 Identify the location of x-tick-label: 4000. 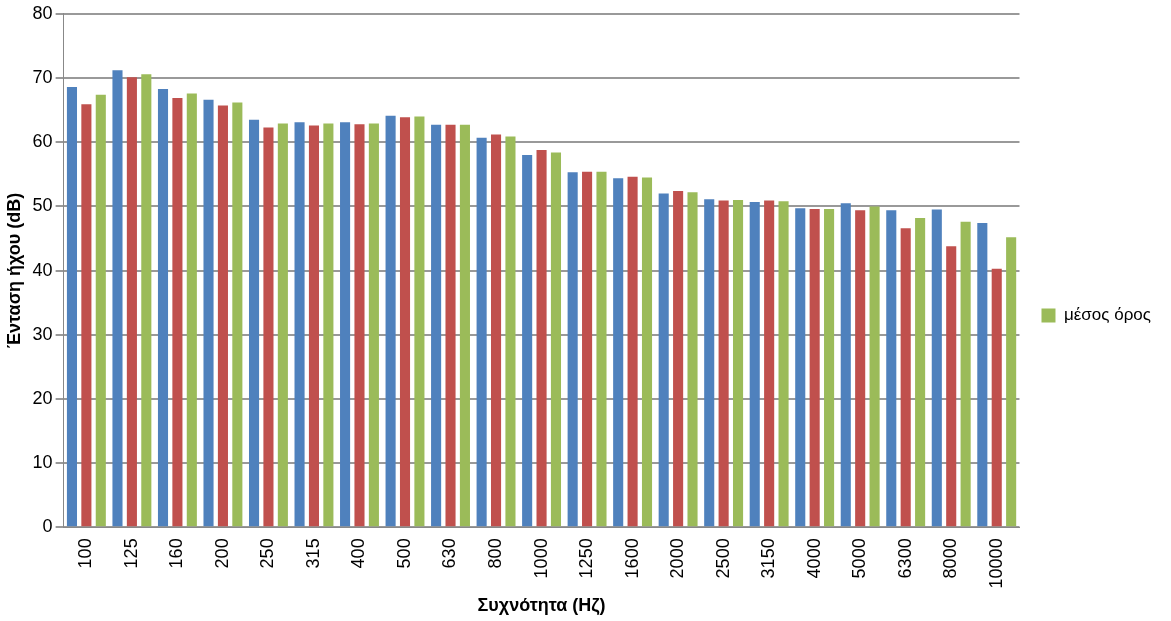
(813, 558).